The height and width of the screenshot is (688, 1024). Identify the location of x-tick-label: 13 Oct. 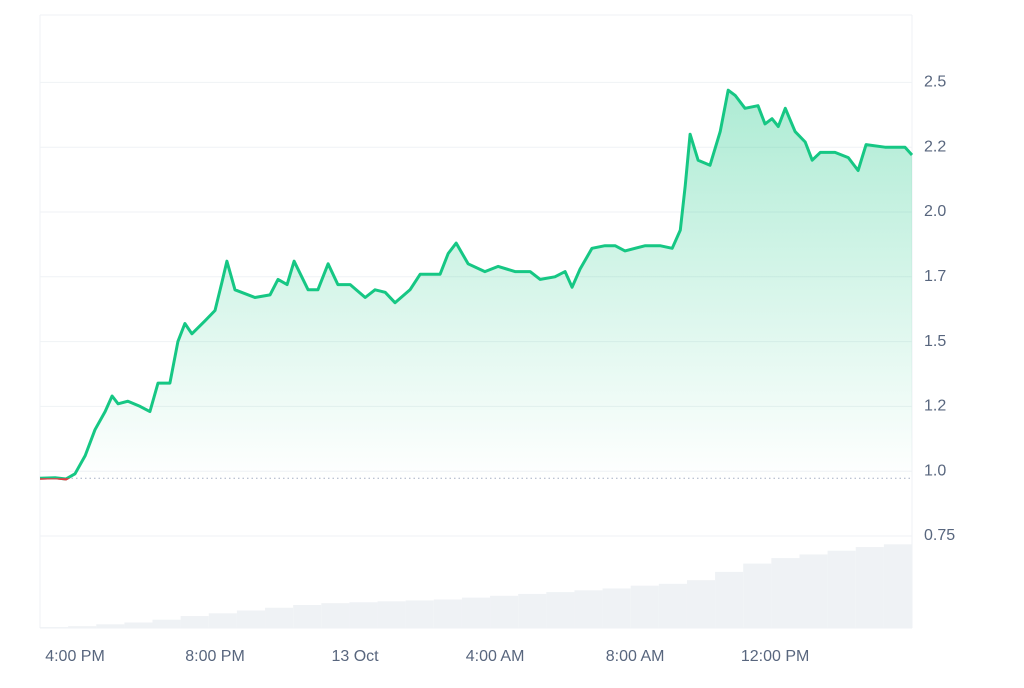
(355, 656).